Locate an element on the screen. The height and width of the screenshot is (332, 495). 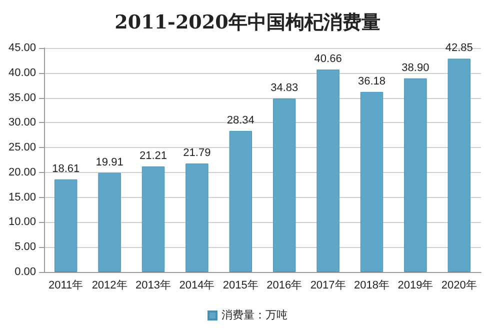
chart-title: 2011-2020年中国枸杞消费量 is located at coordinates (247, 23).